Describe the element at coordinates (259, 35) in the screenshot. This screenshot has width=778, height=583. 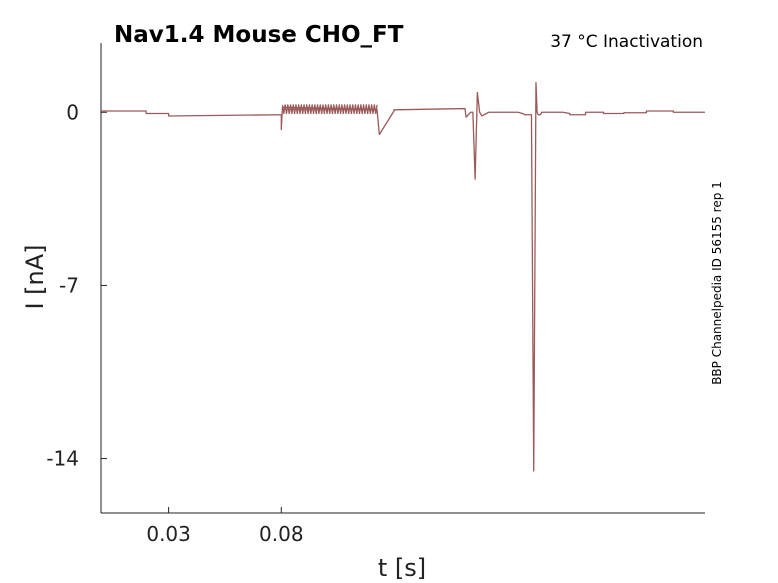
I see `chart-title: Nav1.4 Mouse CHO_FT` at that location.